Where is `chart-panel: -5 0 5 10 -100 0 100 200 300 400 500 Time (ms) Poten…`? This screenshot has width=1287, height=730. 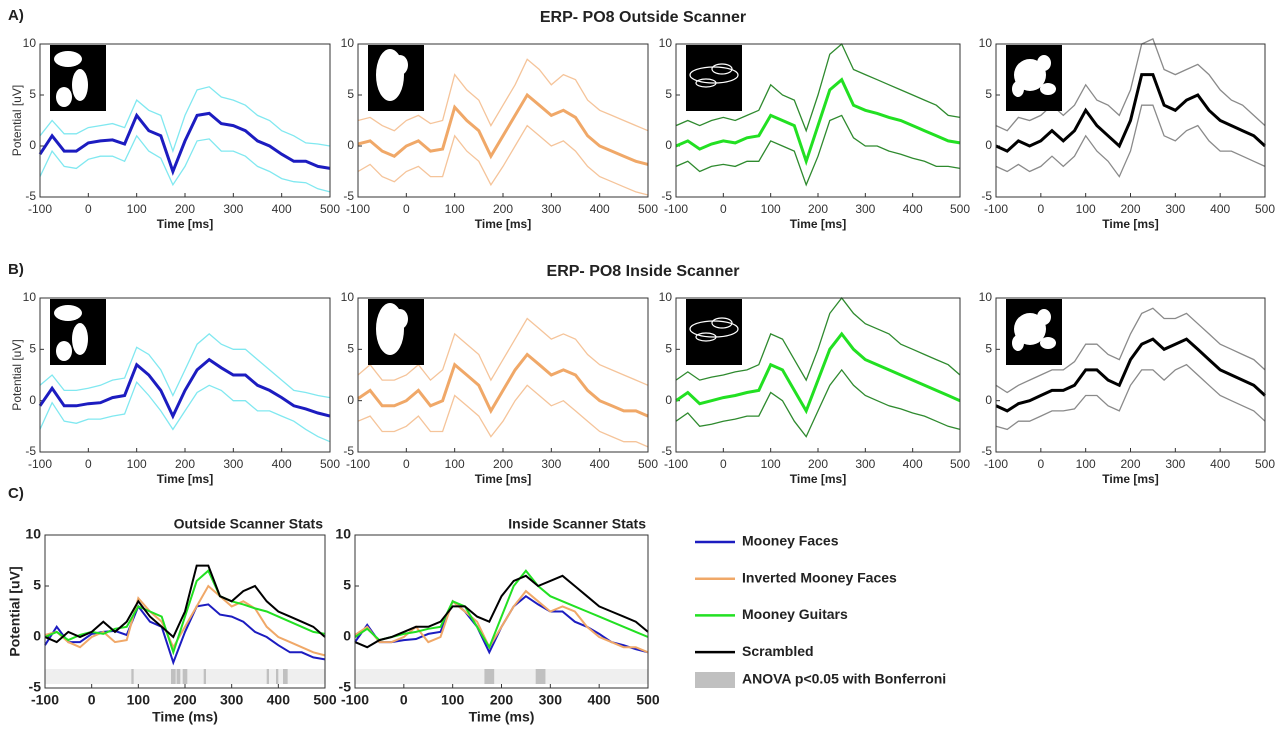 chart-panel: -5 0 5 10 -100 0 100 200 300 400 500 Time (ms) Poten… is located at coordinates (172, 620).